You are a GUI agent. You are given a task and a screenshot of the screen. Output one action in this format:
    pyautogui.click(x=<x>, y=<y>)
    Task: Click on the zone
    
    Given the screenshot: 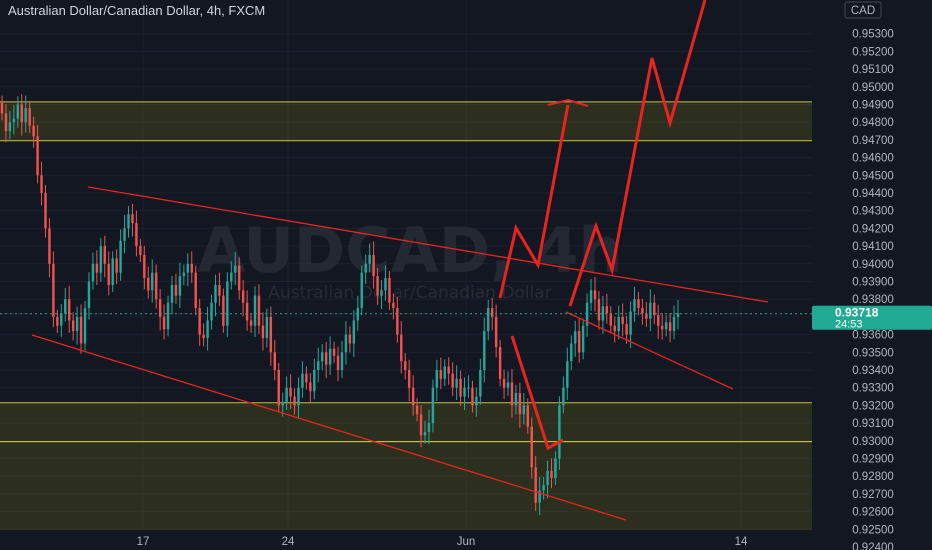 What is the action you would take?
    pyautogui.click(x=406, y=422)
    